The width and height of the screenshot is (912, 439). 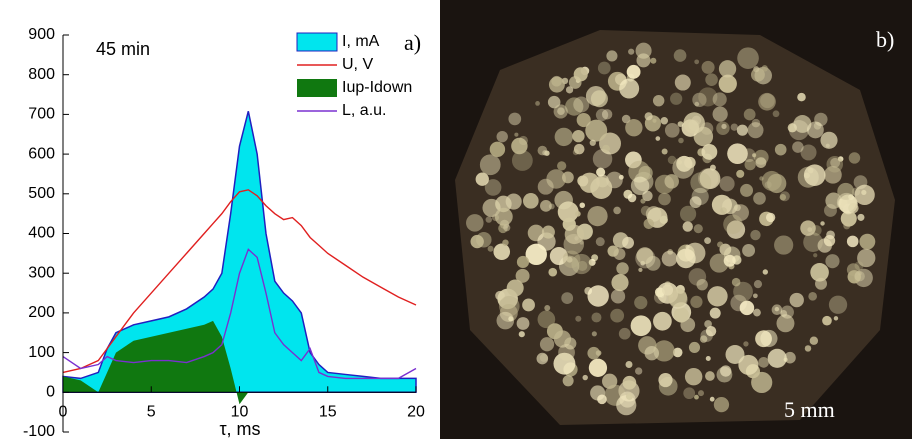 I want to click on y-tick-label: 600, so click(x=41, y=153).